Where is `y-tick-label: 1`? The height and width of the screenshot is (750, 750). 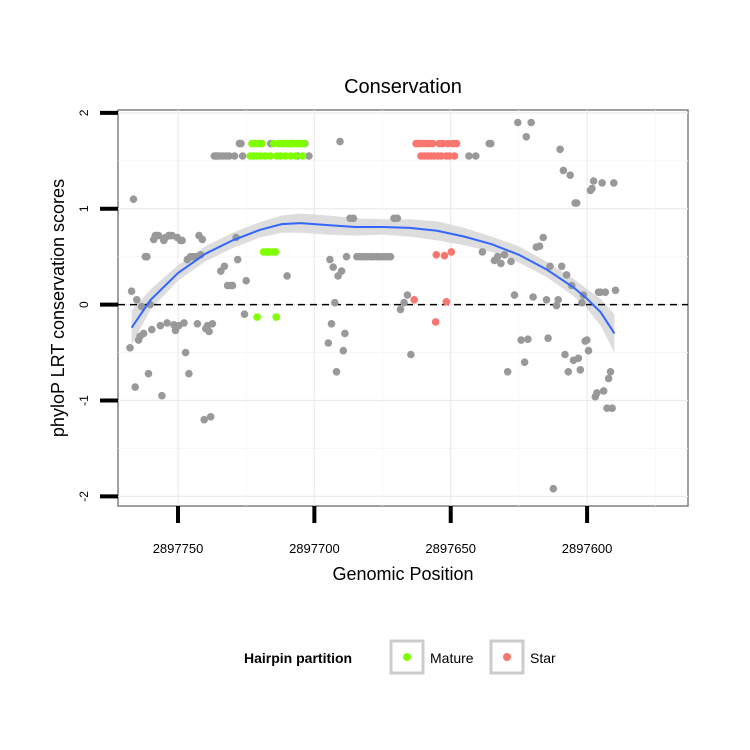
y-tick-label: 1 is located at coordinates (84, 208).